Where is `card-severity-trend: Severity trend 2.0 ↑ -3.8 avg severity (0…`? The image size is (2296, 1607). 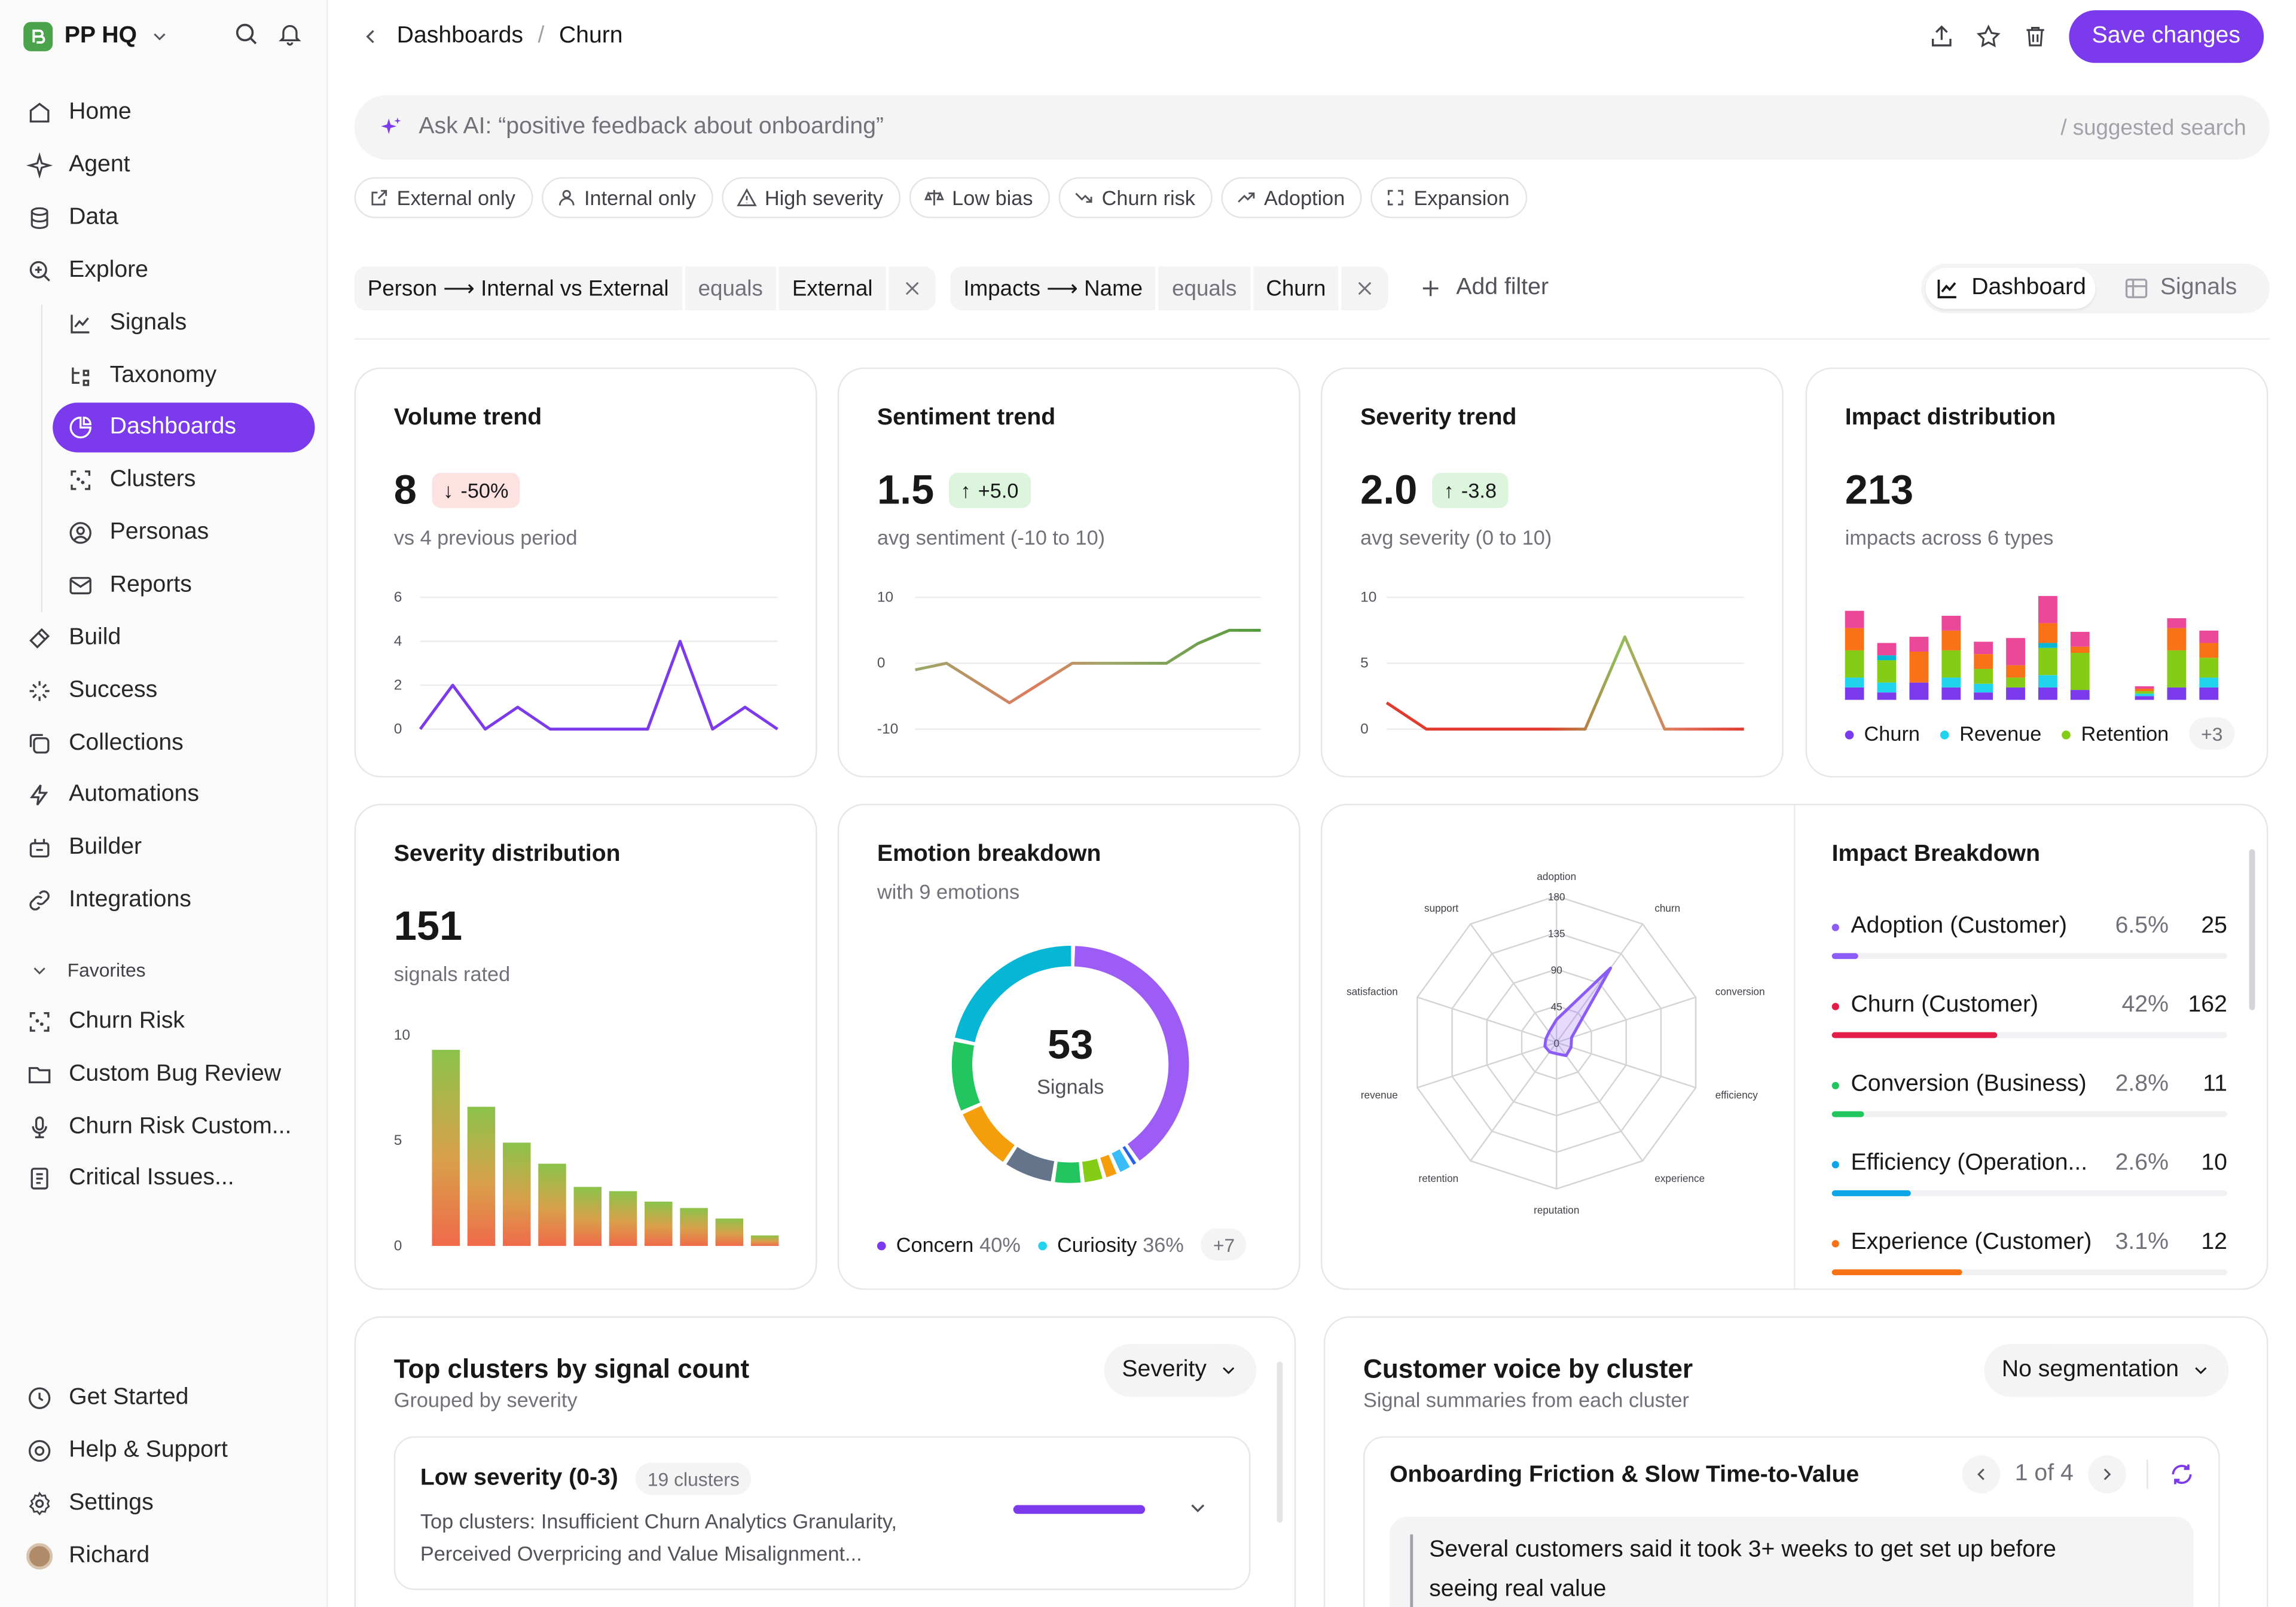
card-severity-trend: Severity trend 2.0 ↑ -3.8 avg severity (0… is located at coordinates (1552, 572).